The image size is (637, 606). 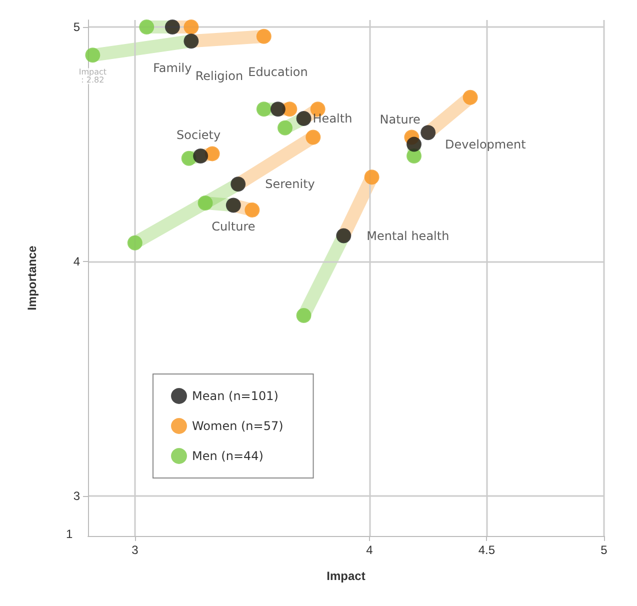 What do you see at coordinates (76, 496) in the screenshot?
I see `y-tick-label: 3` at bounding box center [76, 496].